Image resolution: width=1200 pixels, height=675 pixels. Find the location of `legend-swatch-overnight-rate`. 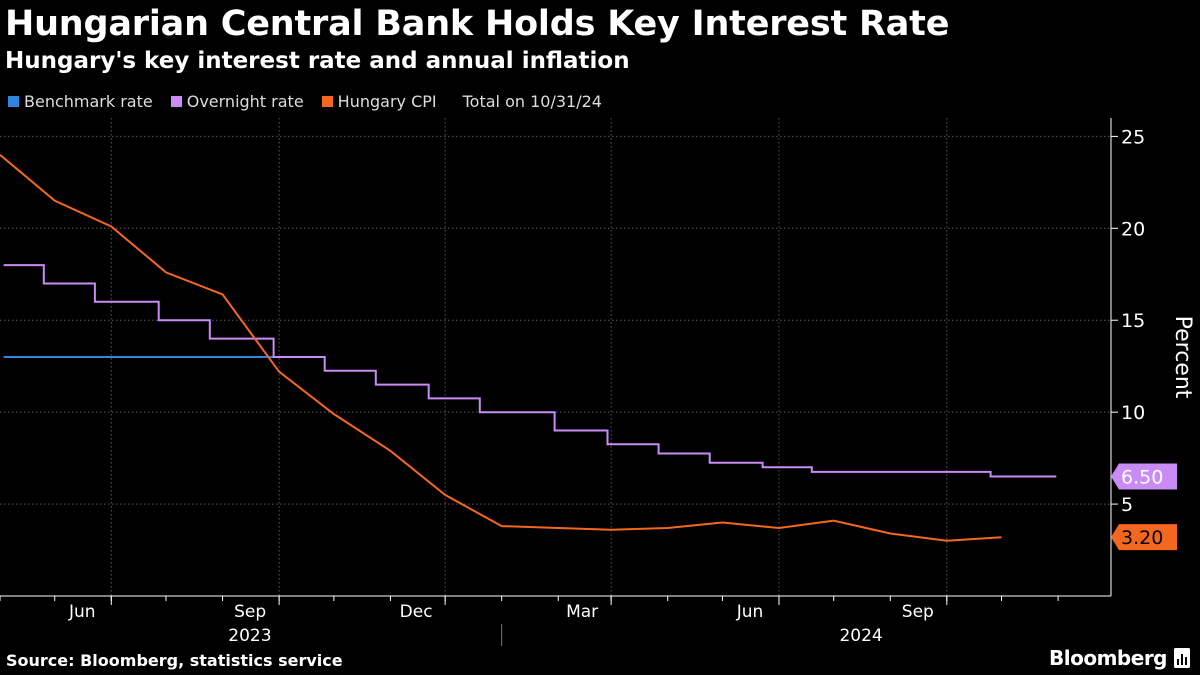

legend-swatch-overnight-rate is located at coordinates (176, 101).